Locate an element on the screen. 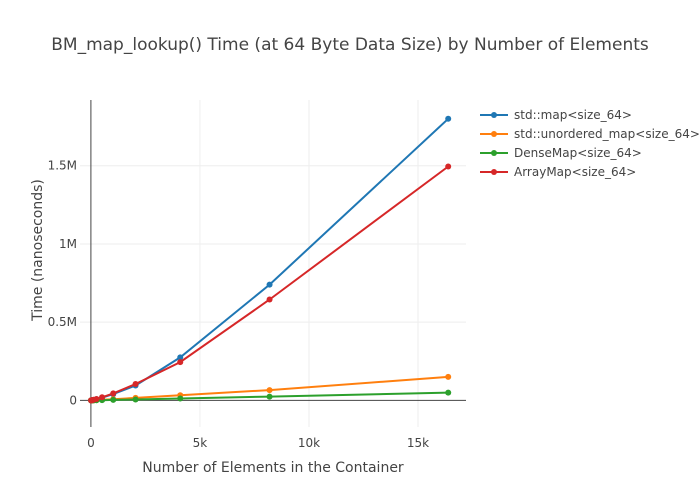  legend-item: ArrayMap<size_64> is located at coordinates (558, 172).